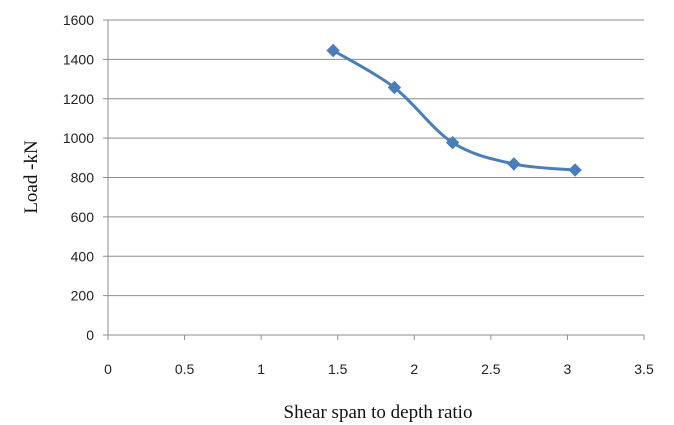  Describe the element at coordinates (78, 99) in the screenshot. I see `y-tick-label: 1200` at that location.